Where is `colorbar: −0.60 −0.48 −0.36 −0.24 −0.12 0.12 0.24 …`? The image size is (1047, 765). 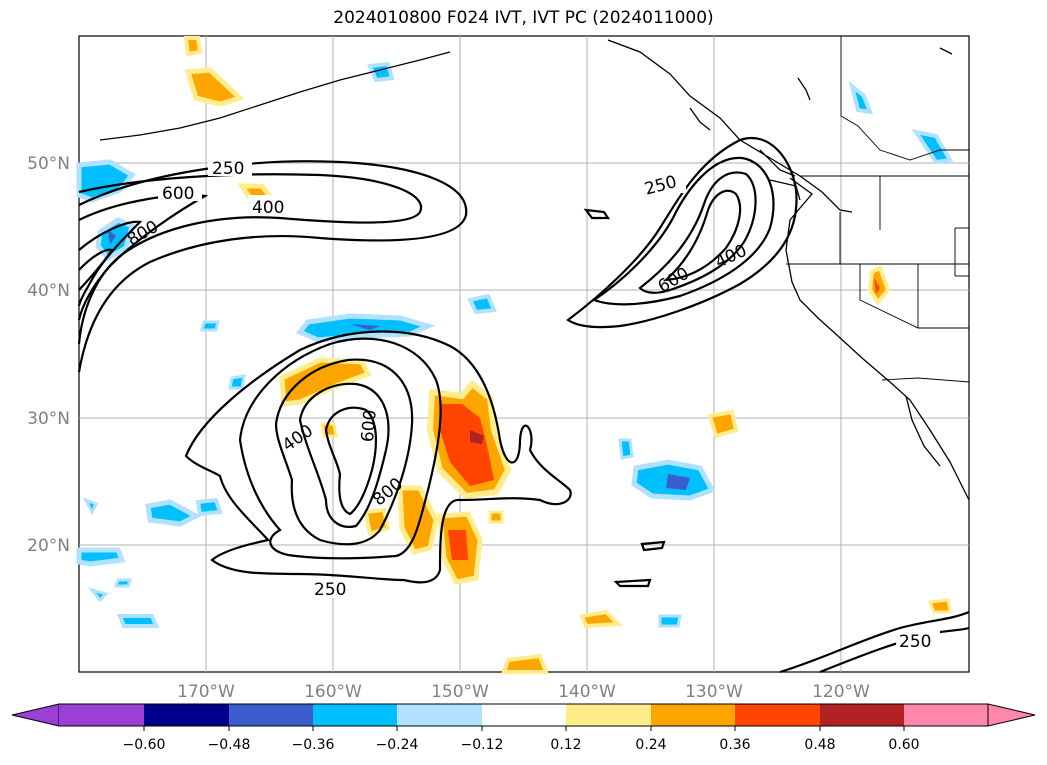 colorbar: −0.60 −0.48 −0.36 −0.24 −0.12 0.12 0.24 … is located at coordinates (523, 728).